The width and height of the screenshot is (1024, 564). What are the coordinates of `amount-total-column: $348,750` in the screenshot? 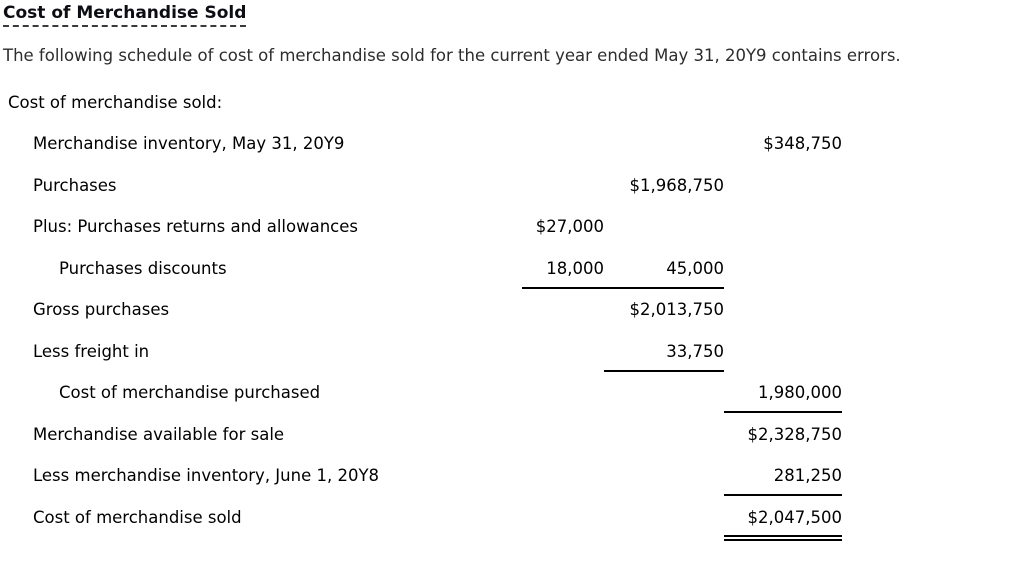 It's located at (802, 143).